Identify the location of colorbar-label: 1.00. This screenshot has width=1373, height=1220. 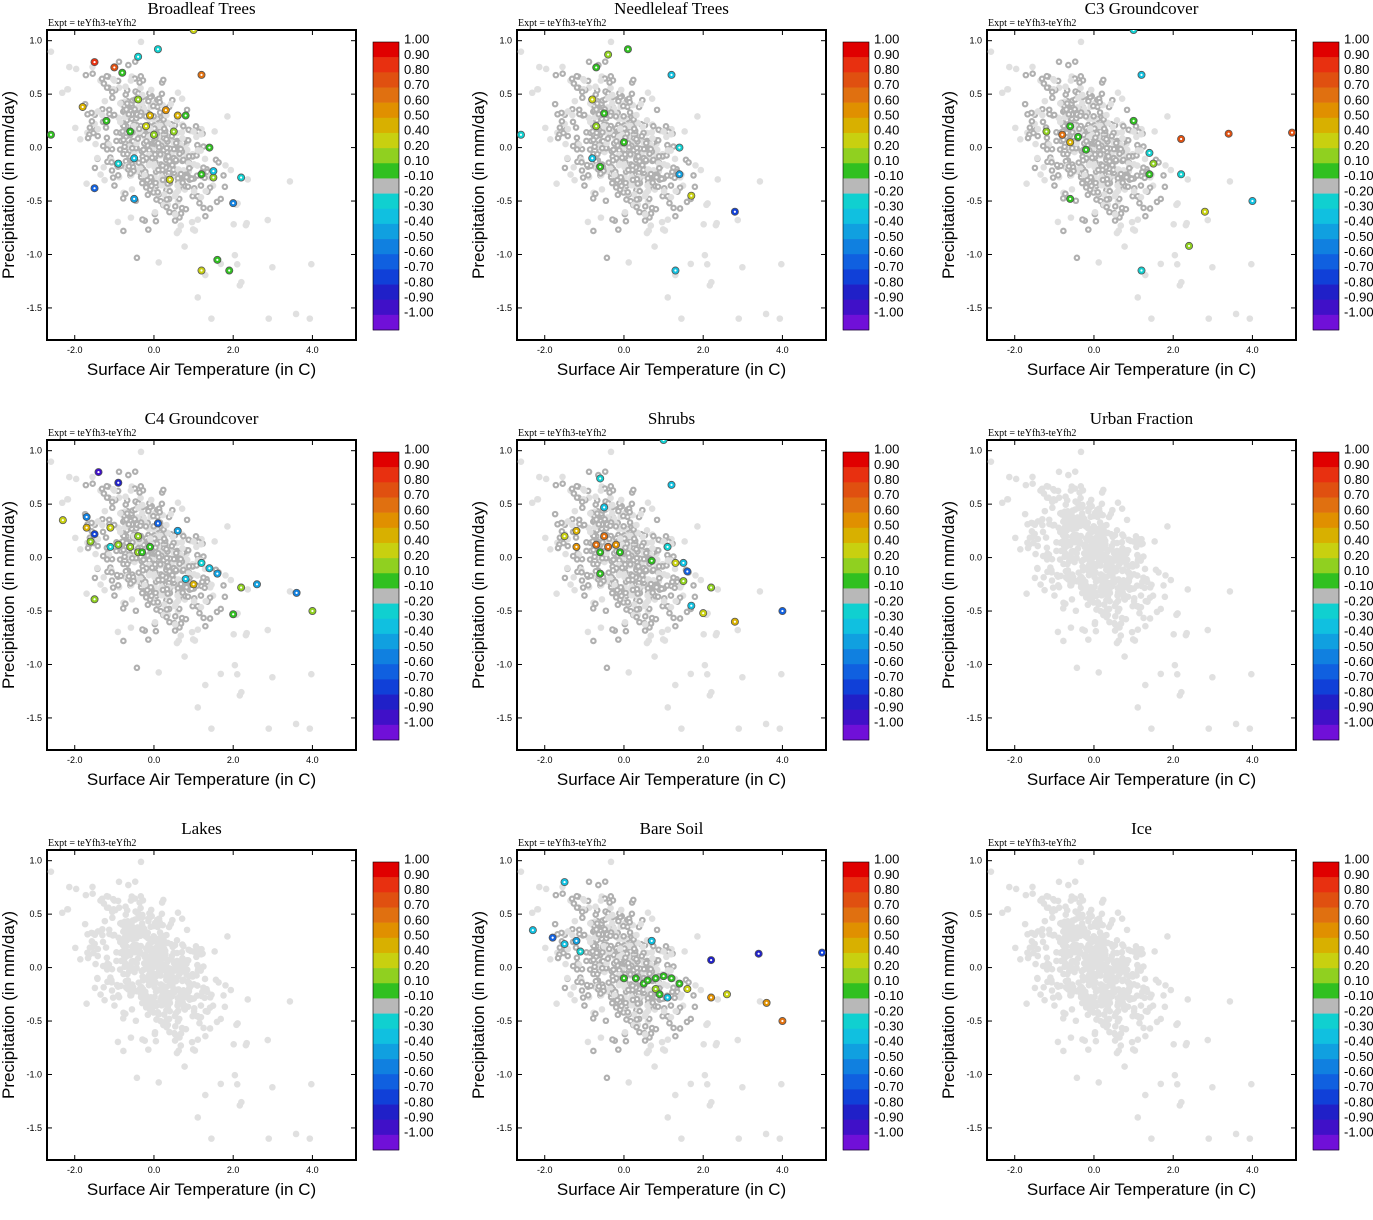
(1356, 39).